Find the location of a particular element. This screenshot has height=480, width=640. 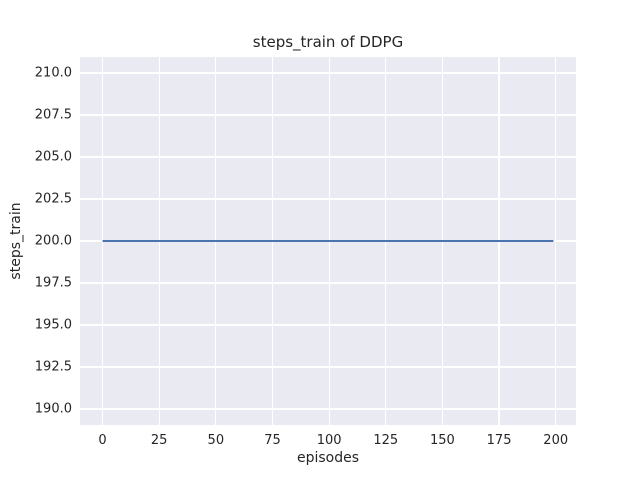

y-axis-label: steps_train is located at coordinates (16, 240).